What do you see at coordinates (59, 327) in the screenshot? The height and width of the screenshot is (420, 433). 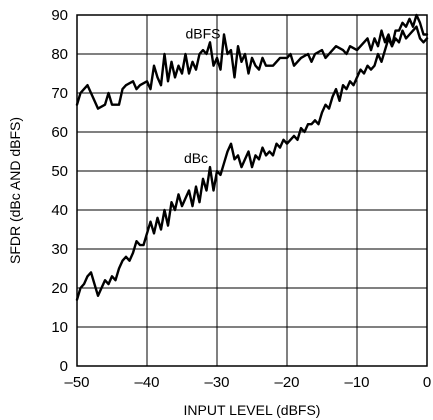 I see `y-tick-label: 10` at bounding box center [59, 327].